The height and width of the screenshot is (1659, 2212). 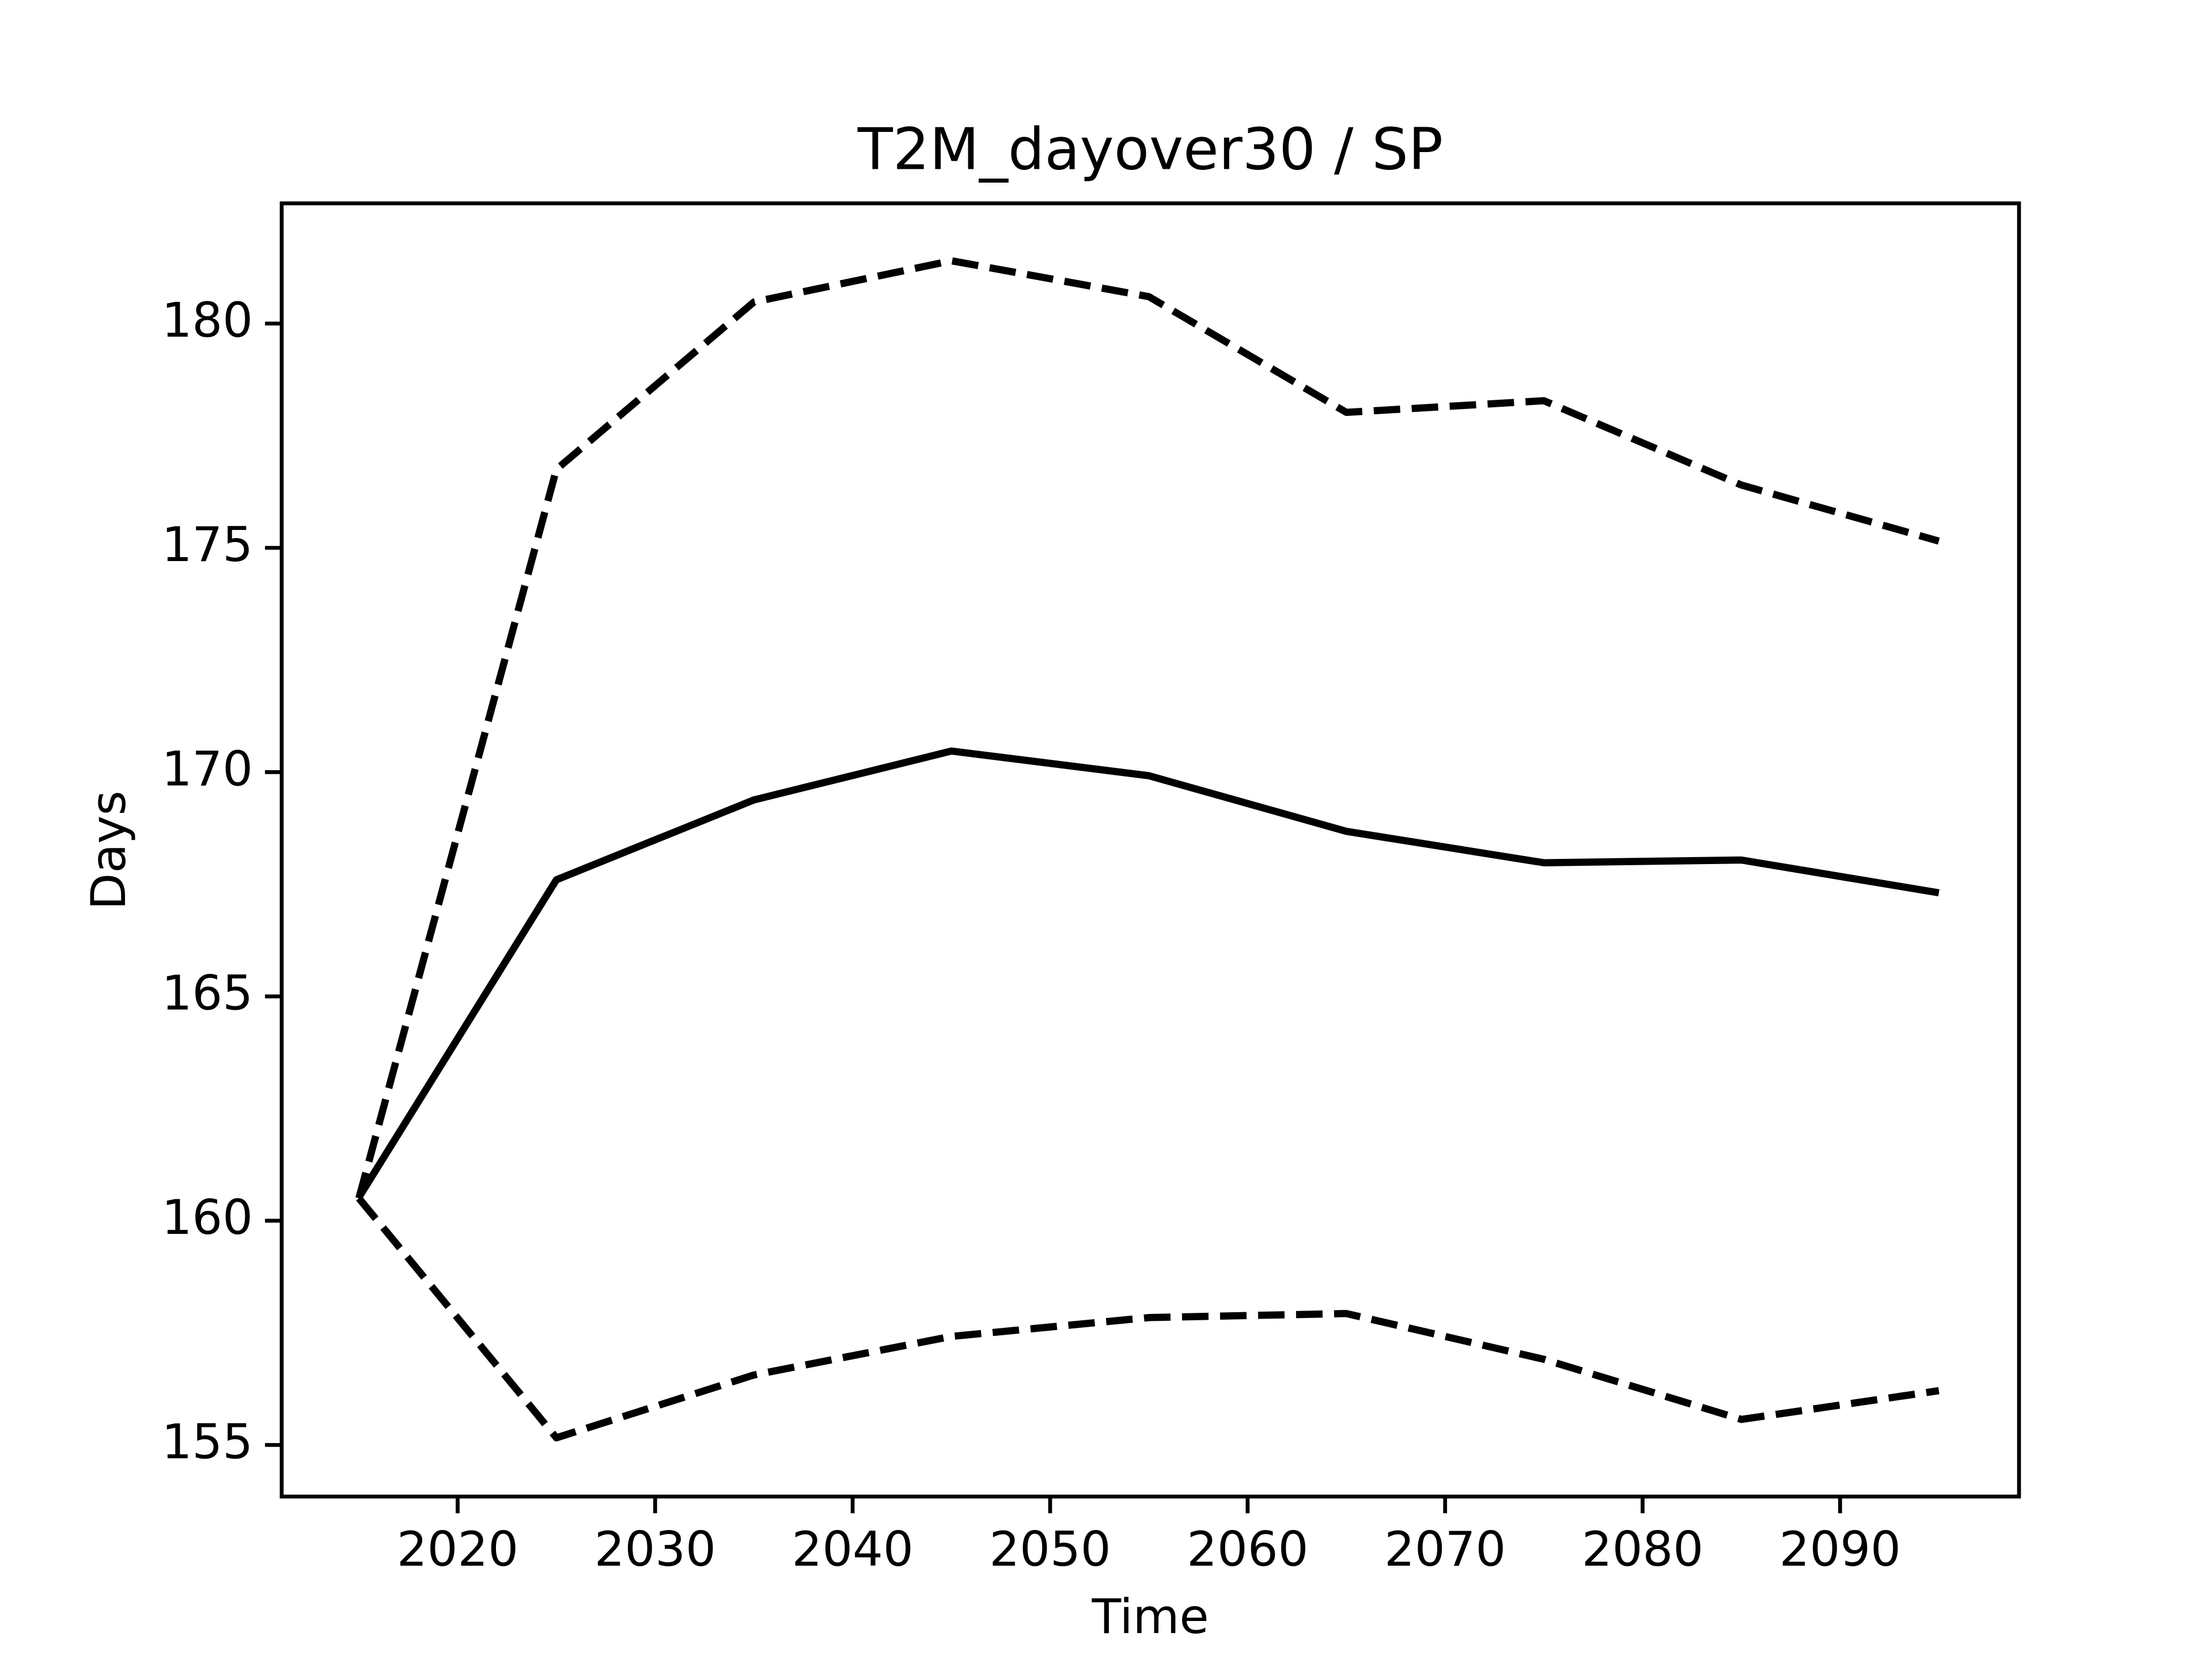 I want to click on x-tick-label: 2080, so click(x=1642, y=1549).